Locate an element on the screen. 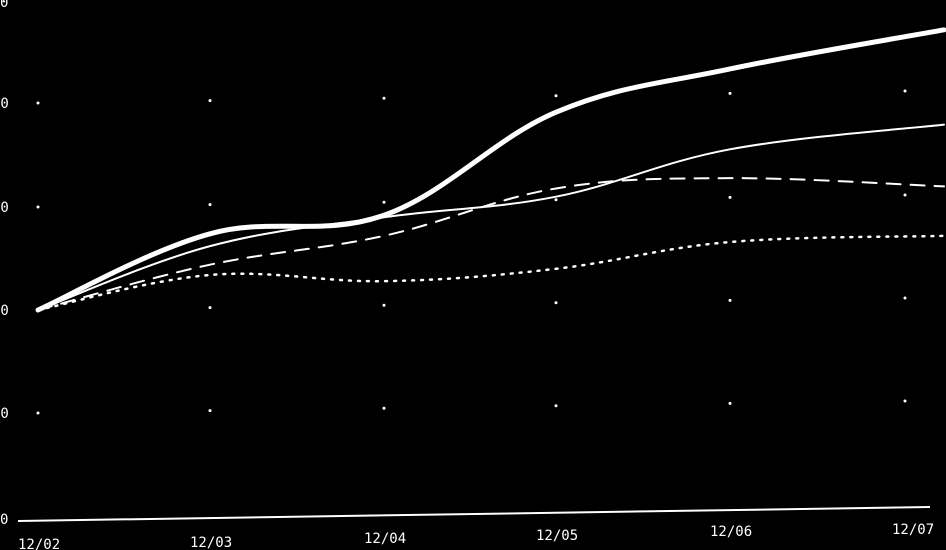 This screenshot has height=550, width=946. x-tick-label: 12/02 is located at coordinates (39, 543).